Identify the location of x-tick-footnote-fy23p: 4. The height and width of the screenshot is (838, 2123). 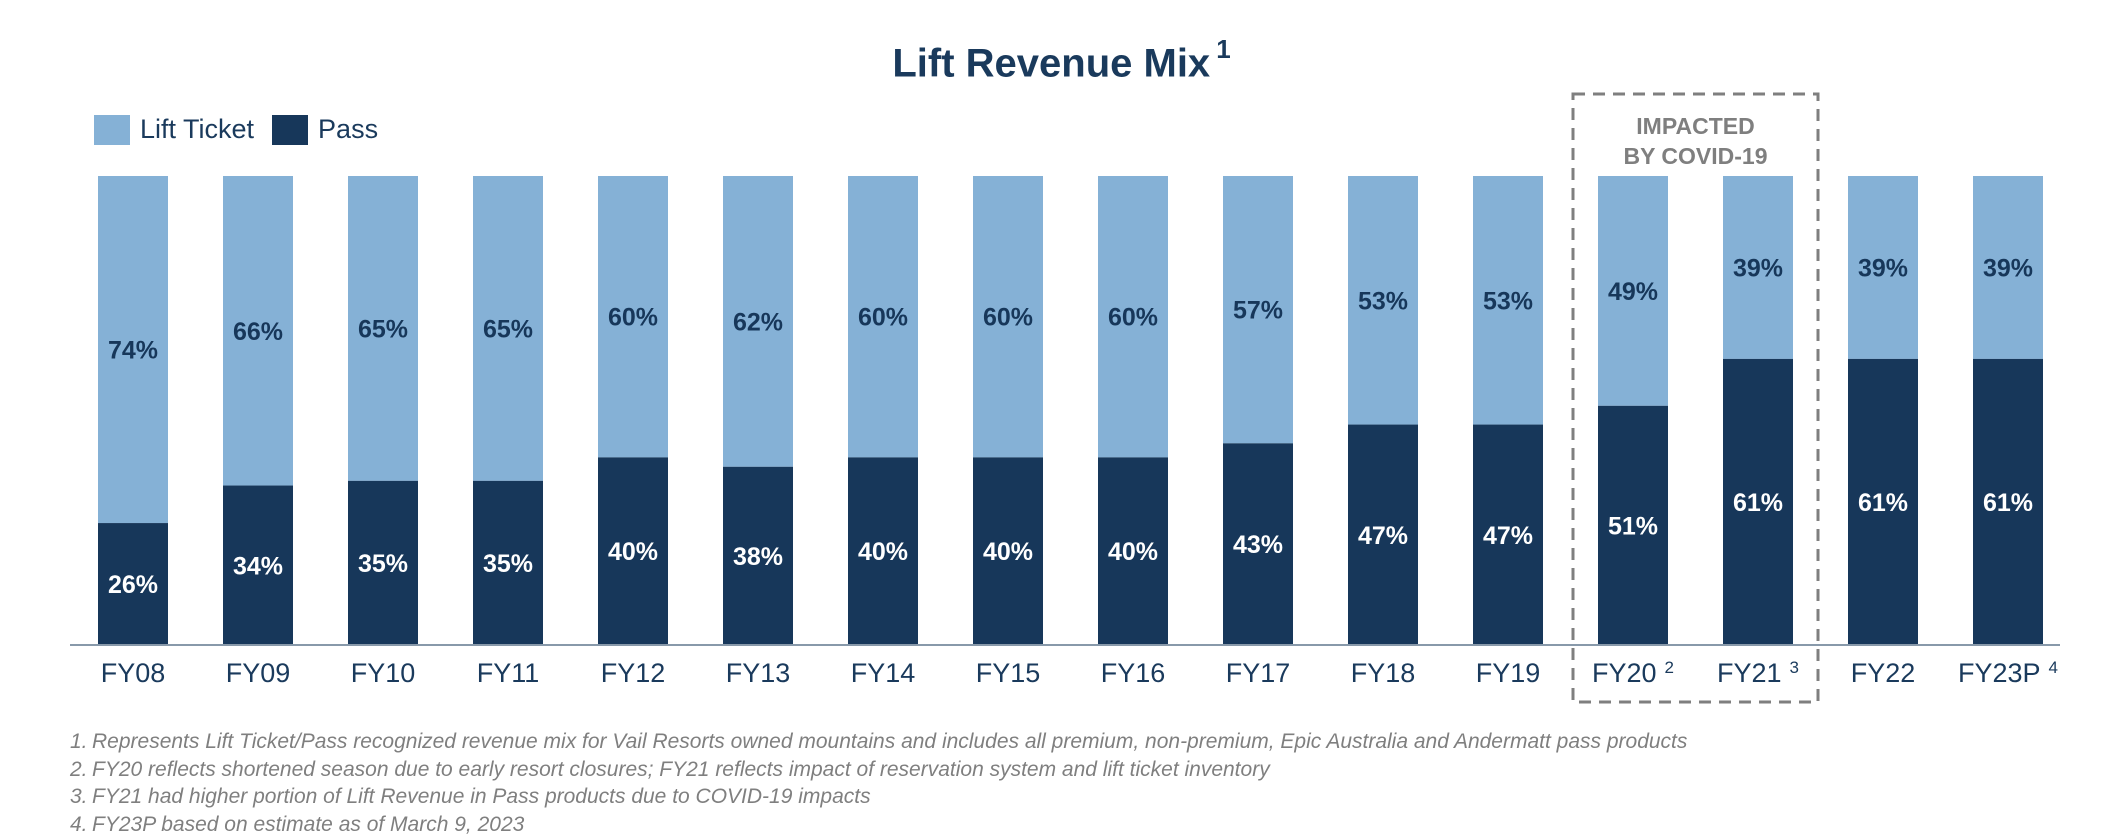
(2053, 667).